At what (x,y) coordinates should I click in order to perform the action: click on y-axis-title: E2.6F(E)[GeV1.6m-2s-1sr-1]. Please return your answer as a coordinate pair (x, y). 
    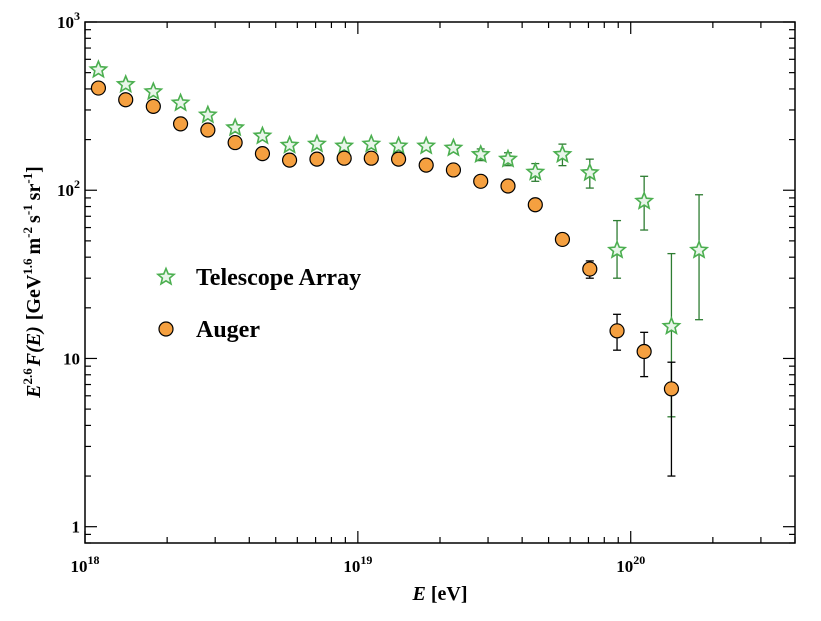
    Looking at the image, I should click on (32, 282).